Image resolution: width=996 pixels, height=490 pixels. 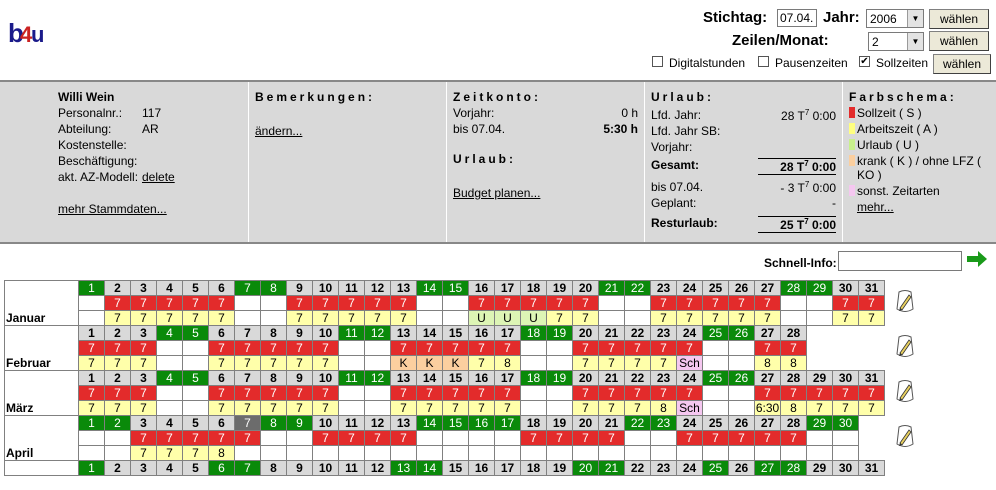 What do you see at coordinates (689, 423) in the screenshot?
I see `day-number-cell: 24` at bounding box center [689, 423].